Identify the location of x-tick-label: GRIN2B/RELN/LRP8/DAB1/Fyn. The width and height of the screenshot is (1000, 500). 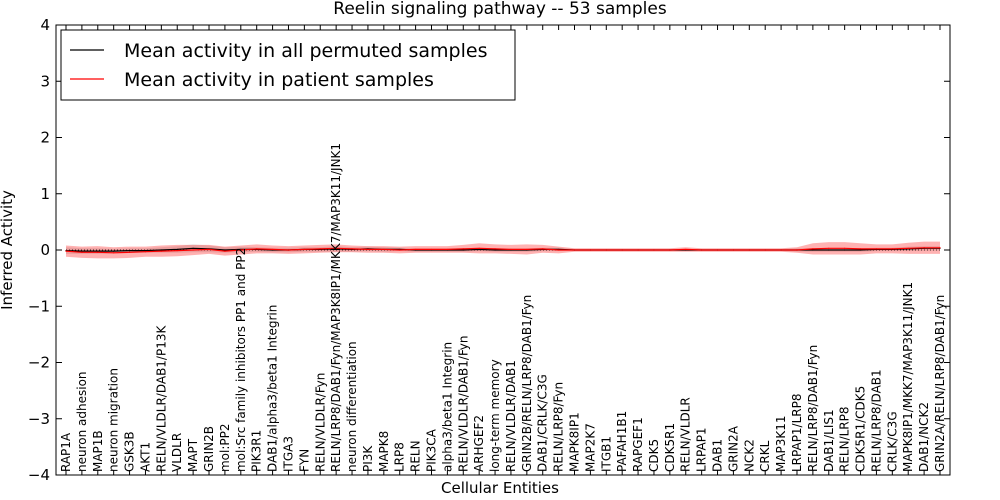
(527, 383).